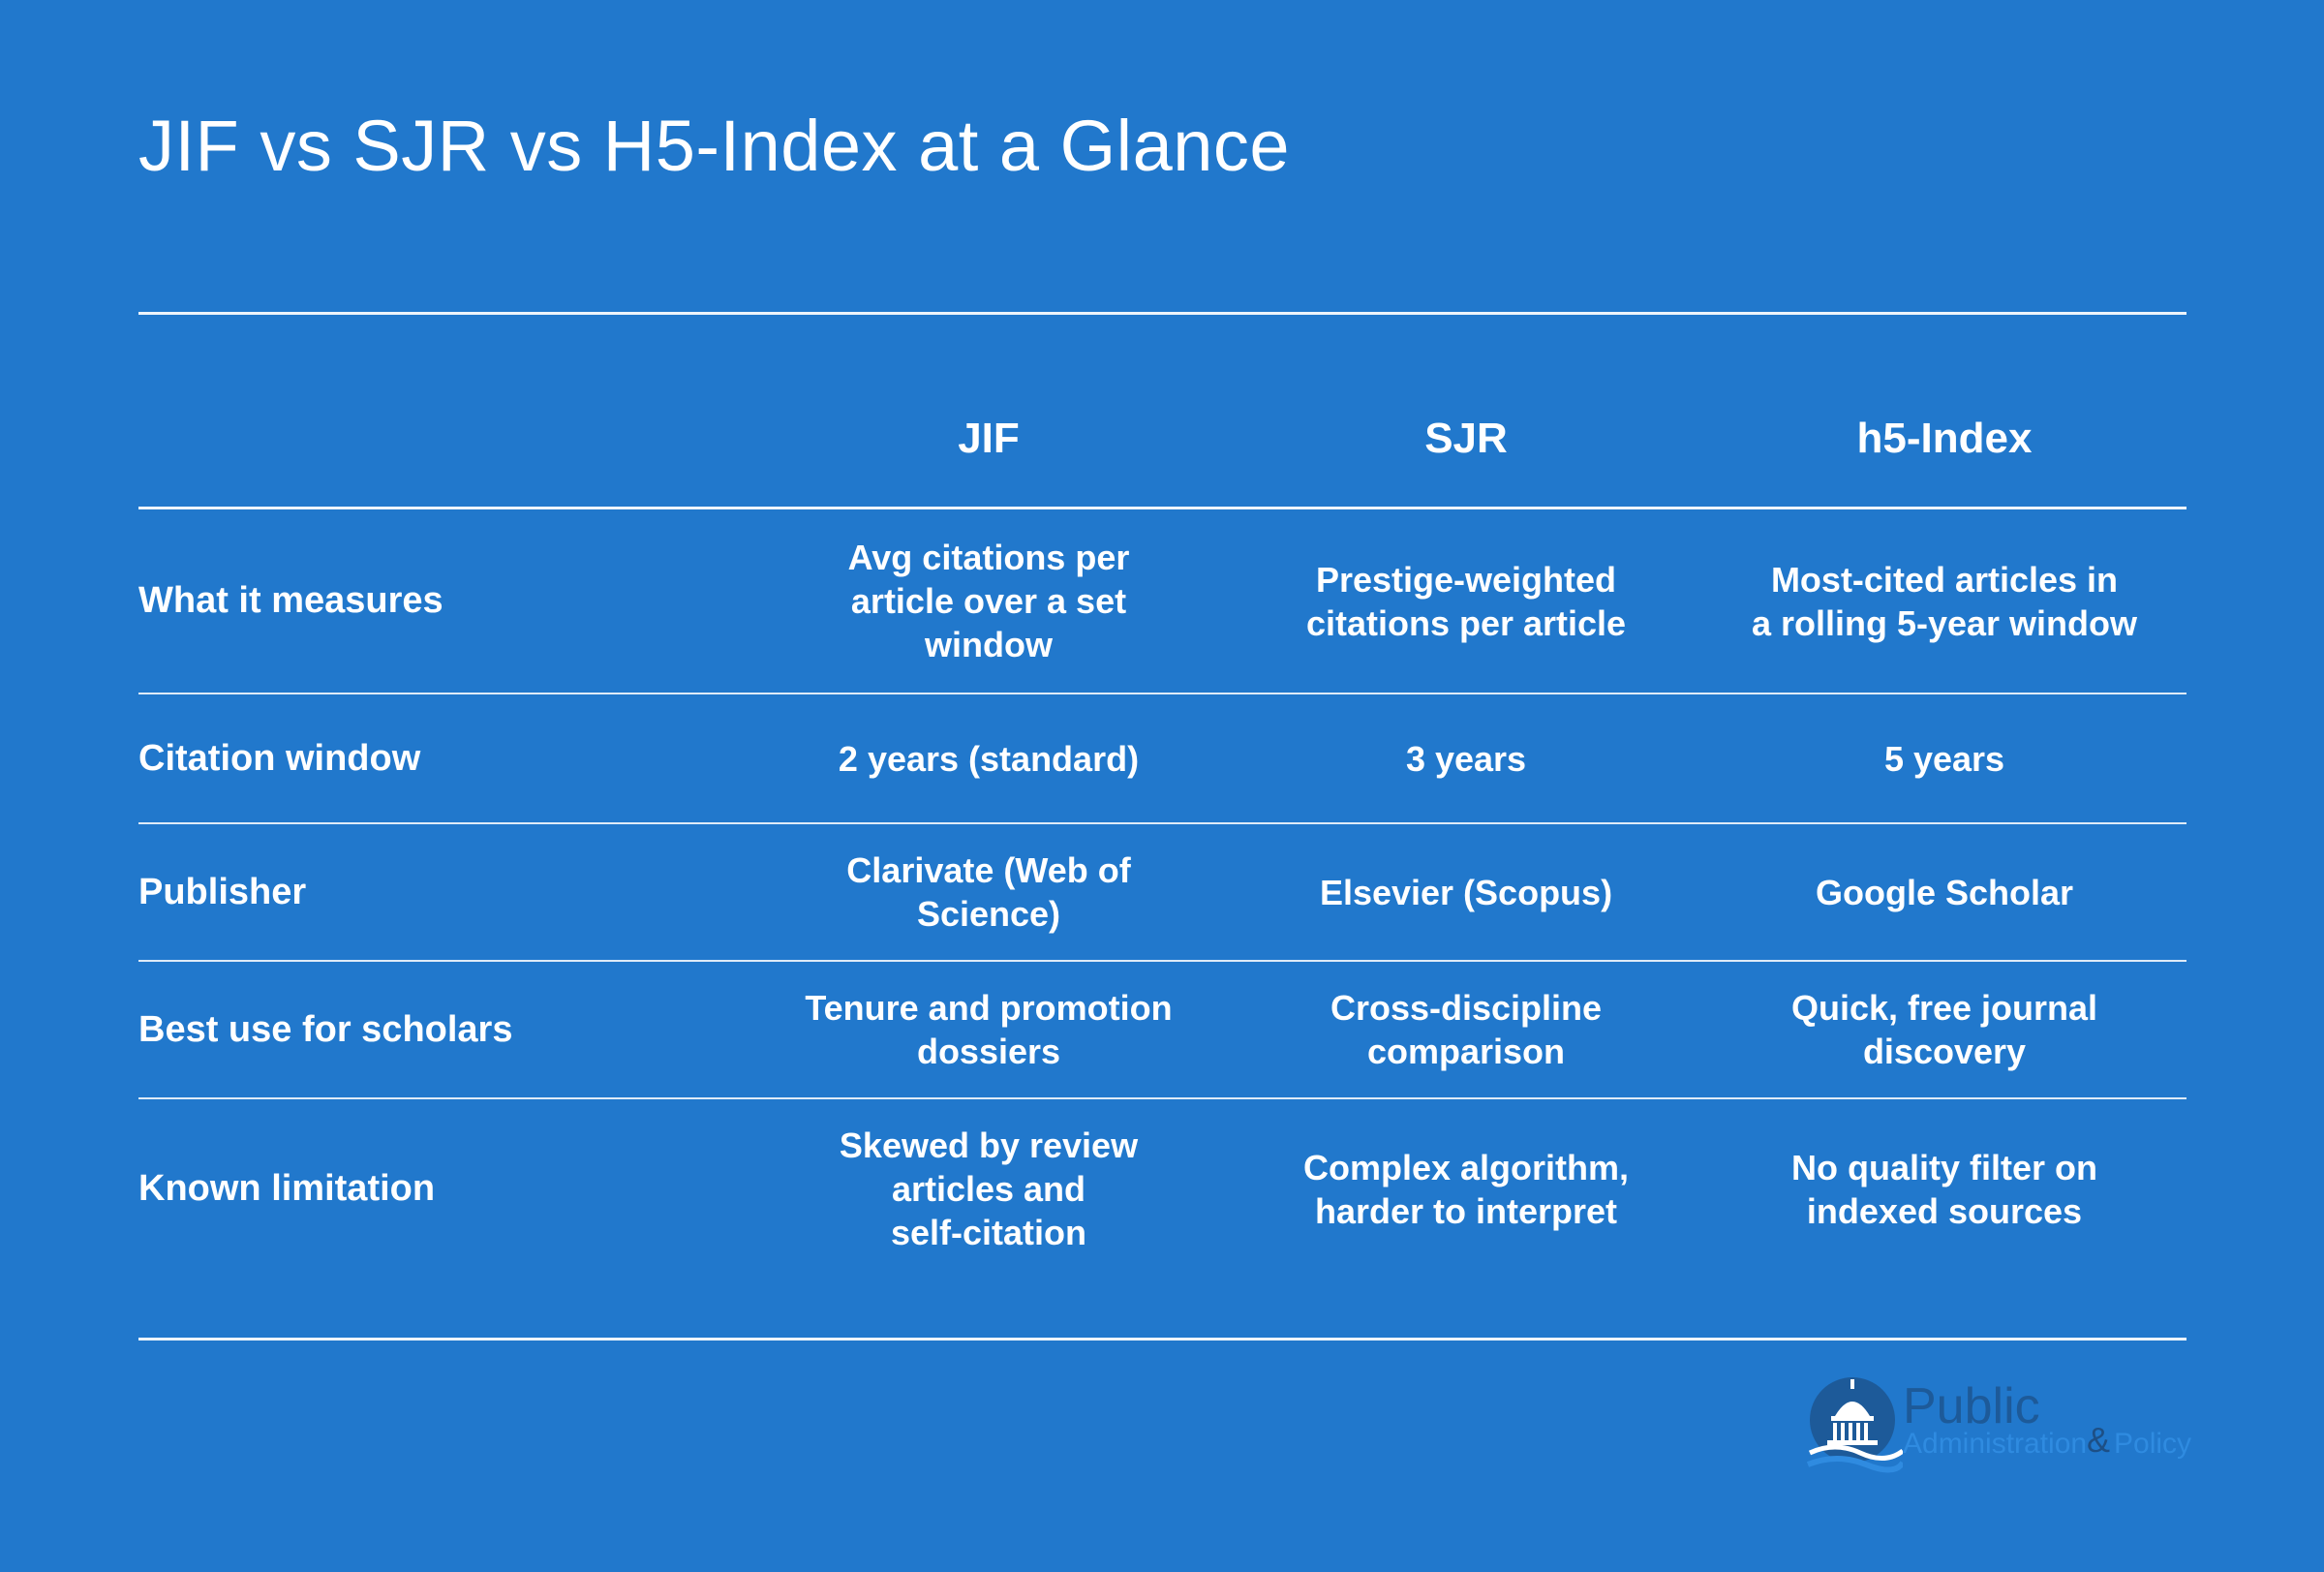 This screenshot has height=1572, width=2324. What do you see at coordinates (1466, 892) in the screenshot?
I see `cell-publisher-sjr: Elsevier (Scopus)` at bounding box center [1466, 892].